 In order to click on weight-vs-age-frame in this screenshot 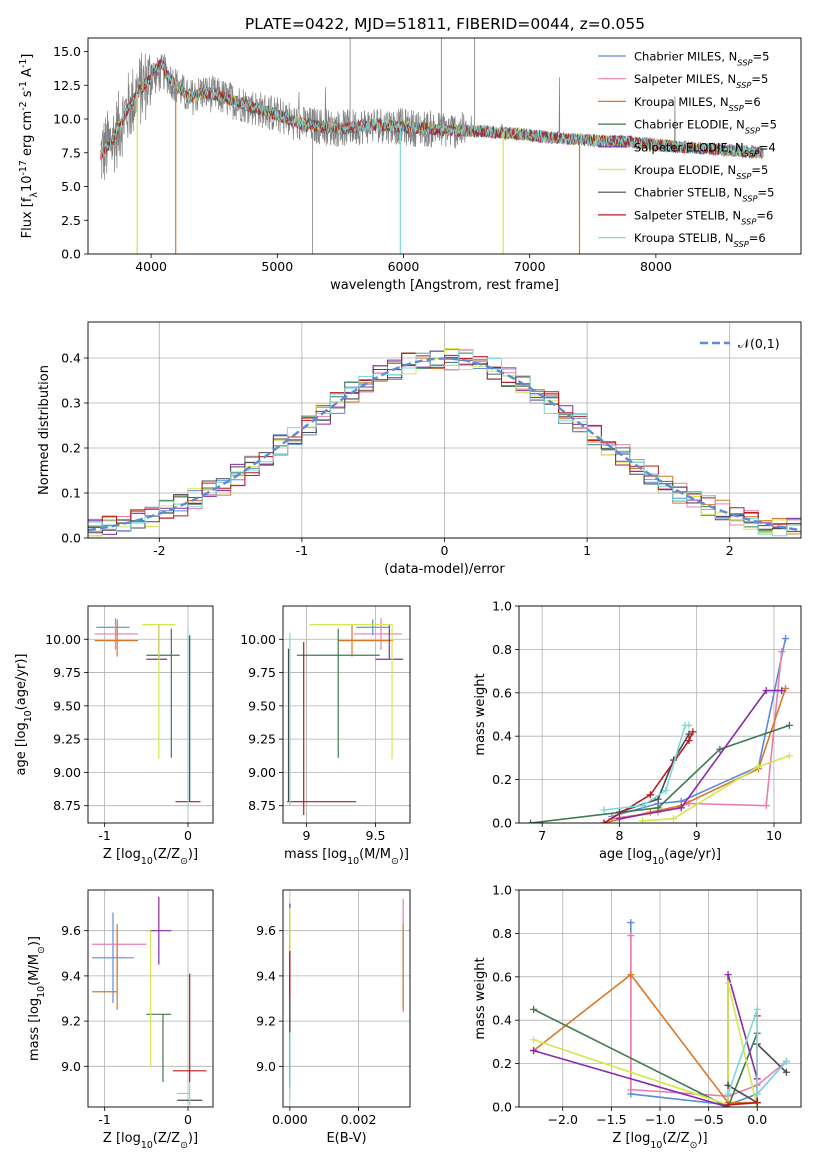, I will do `click(660, 714)`.